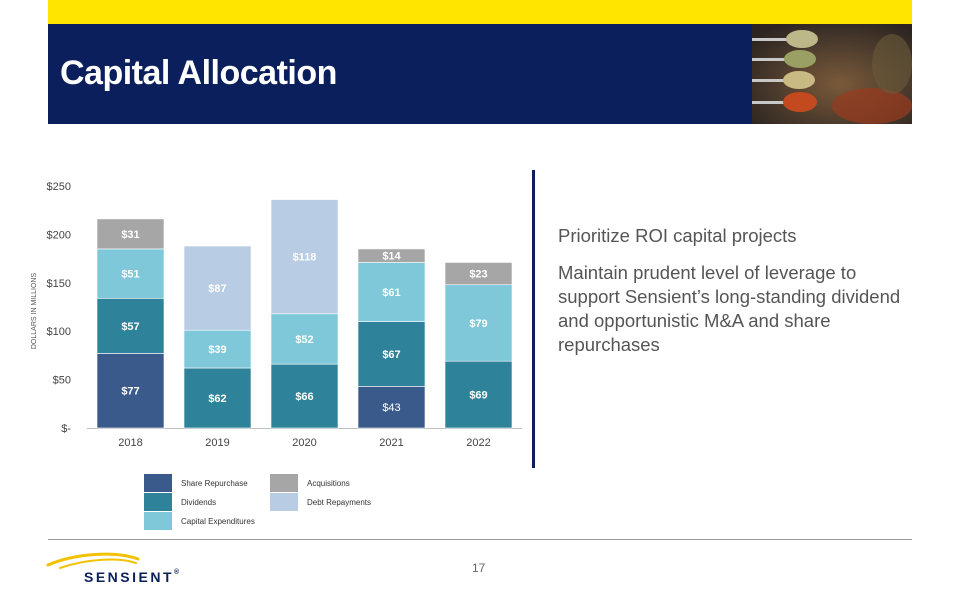  I want to click on data-label: $14, so click(391, 257).